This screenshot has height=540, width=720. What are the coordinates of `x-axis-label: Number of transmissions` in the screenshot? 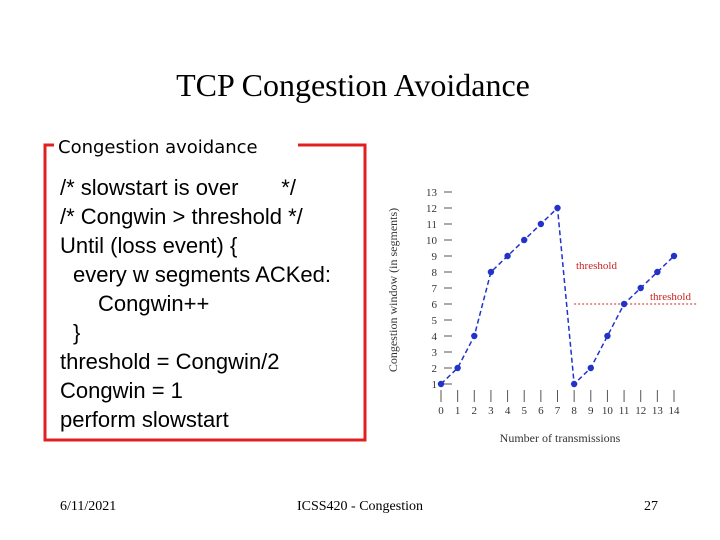 It's located at (560, 438).